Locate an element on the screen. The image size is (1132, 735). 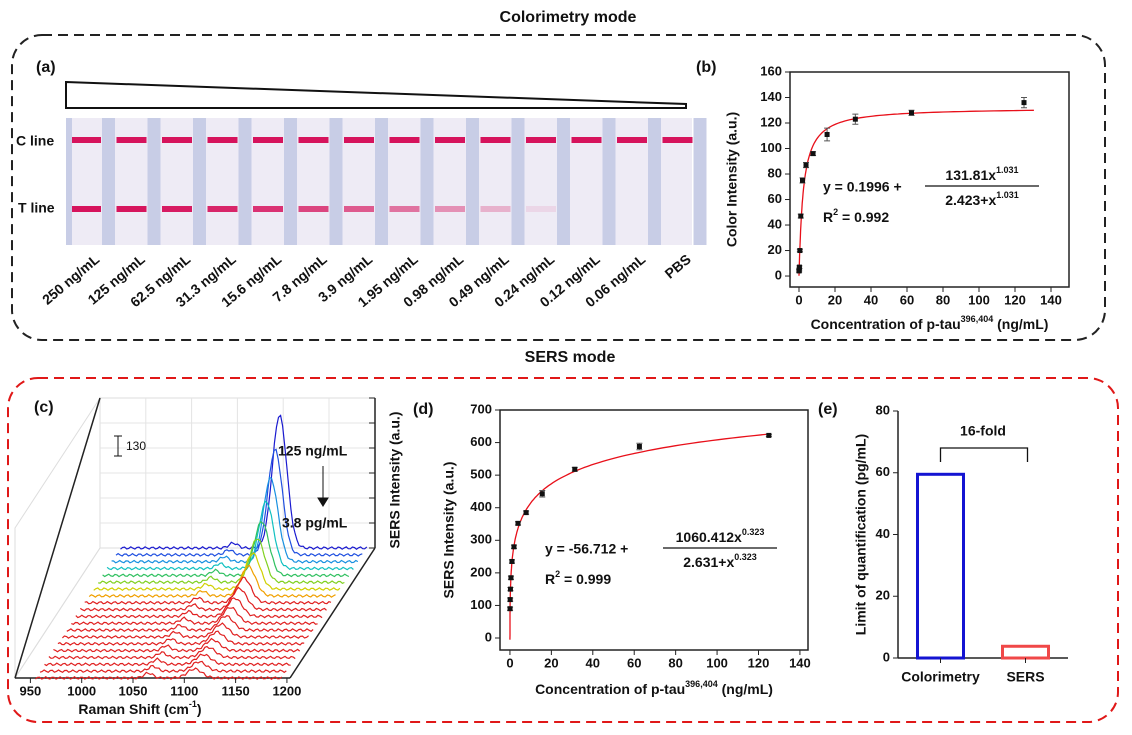
x-tick-label: 140 is located at coordinates (800, 662).